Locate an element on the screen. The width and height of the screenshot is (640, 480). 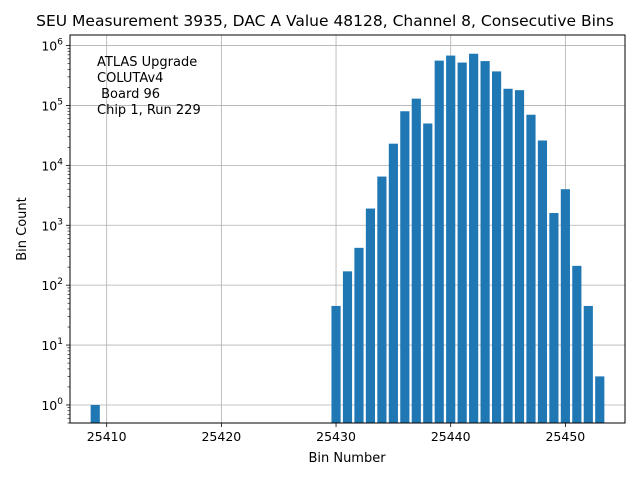
annotation-line: Board 96 is located at coordinates (128, 94).